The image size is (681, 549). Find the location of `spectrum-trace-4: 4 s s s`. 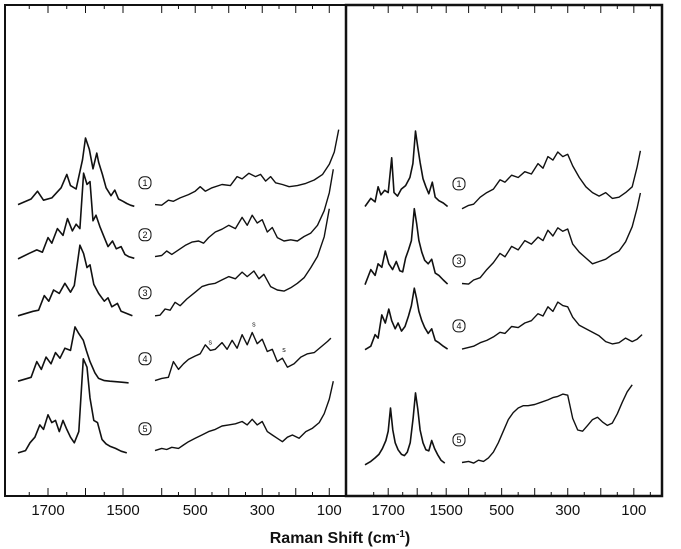

spectrum-trace-4: 4 s s s is located at coordinates (174, 352).